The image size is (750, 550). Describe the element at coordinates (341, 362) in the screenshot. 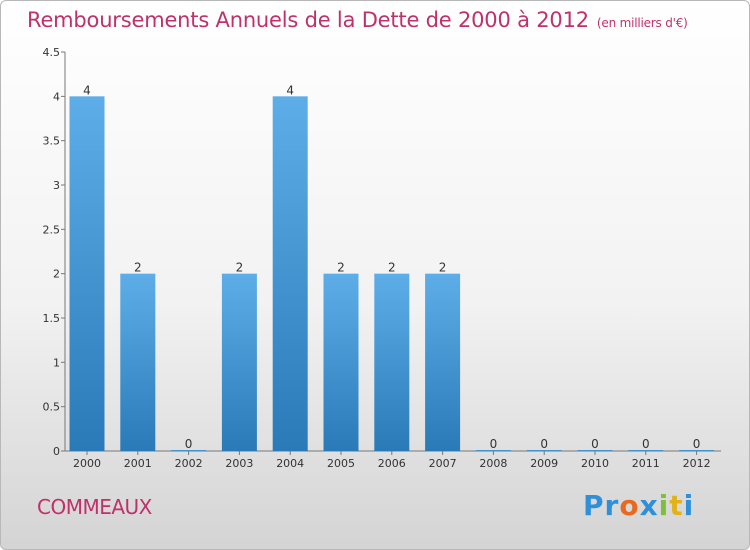

I see `bar-2005` at that location.